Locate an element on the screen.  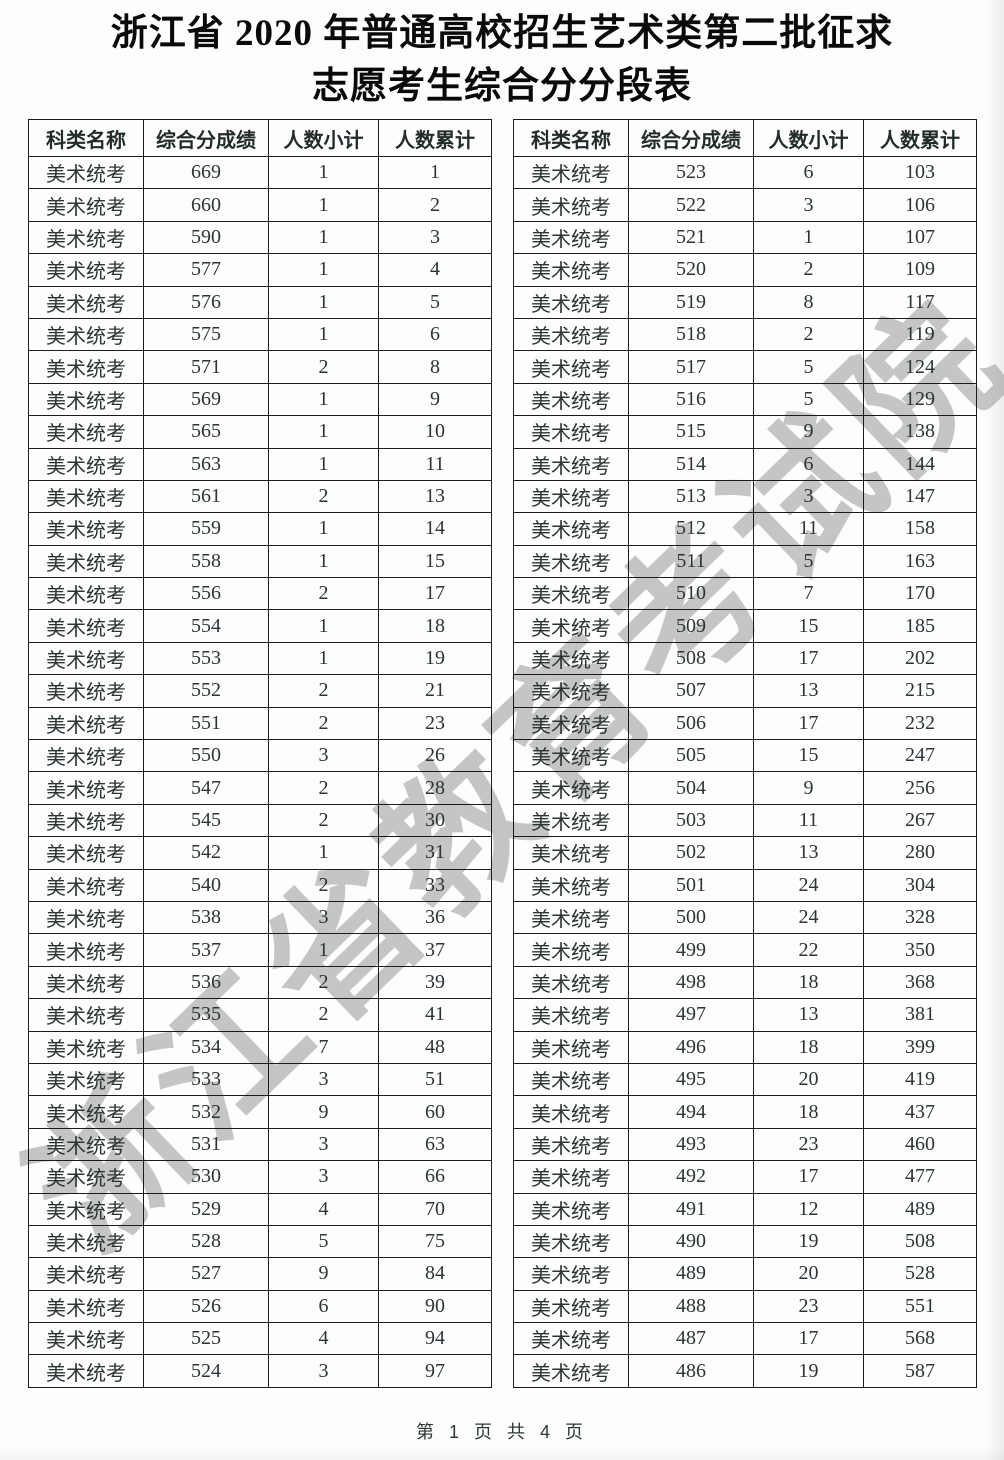
count-cumulative-cell: 350 is located at coordinates (920, 950).